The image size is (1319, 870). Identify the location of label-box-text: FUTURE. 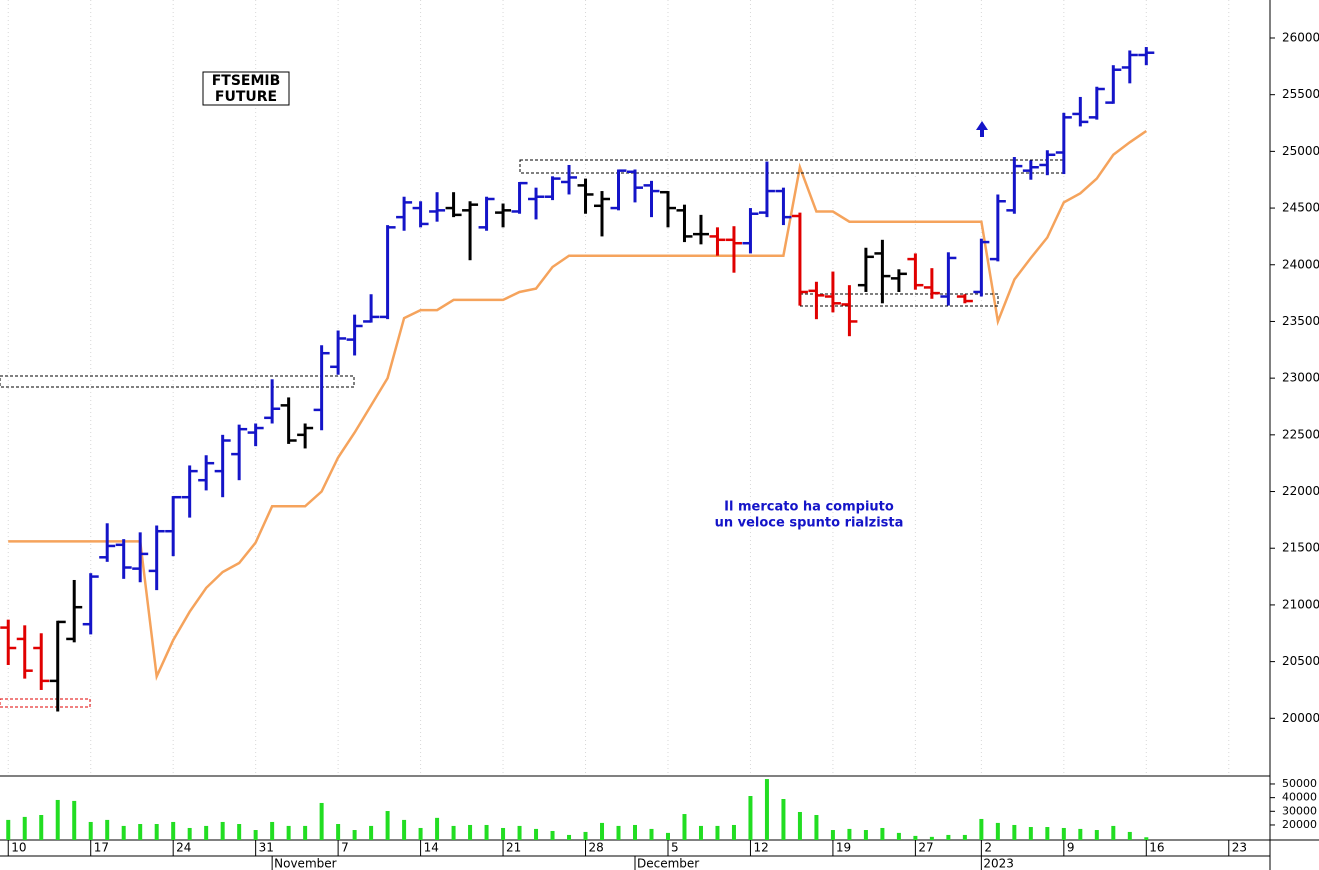
(246, 97).